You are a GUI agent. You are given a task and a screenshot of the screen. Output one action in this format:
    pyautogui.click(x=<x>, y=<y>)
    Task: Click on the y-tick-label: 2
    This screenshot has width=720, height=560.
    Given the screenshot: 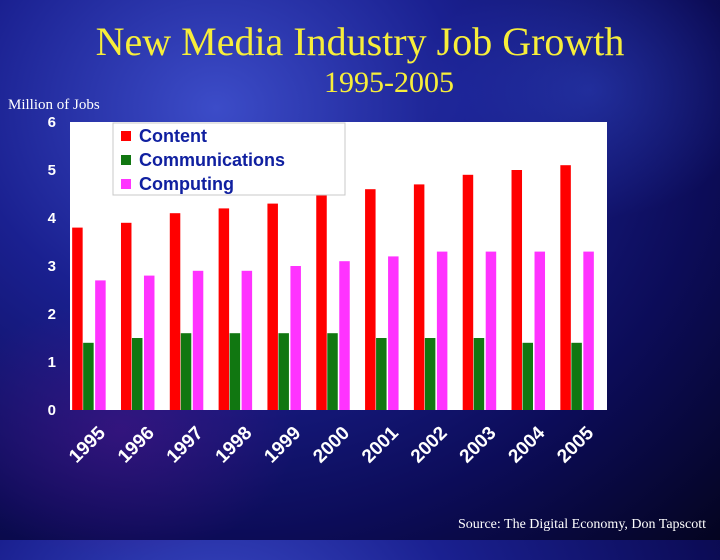 What is the action you would take?
    pyautogui.click(x=52, y=314)
    